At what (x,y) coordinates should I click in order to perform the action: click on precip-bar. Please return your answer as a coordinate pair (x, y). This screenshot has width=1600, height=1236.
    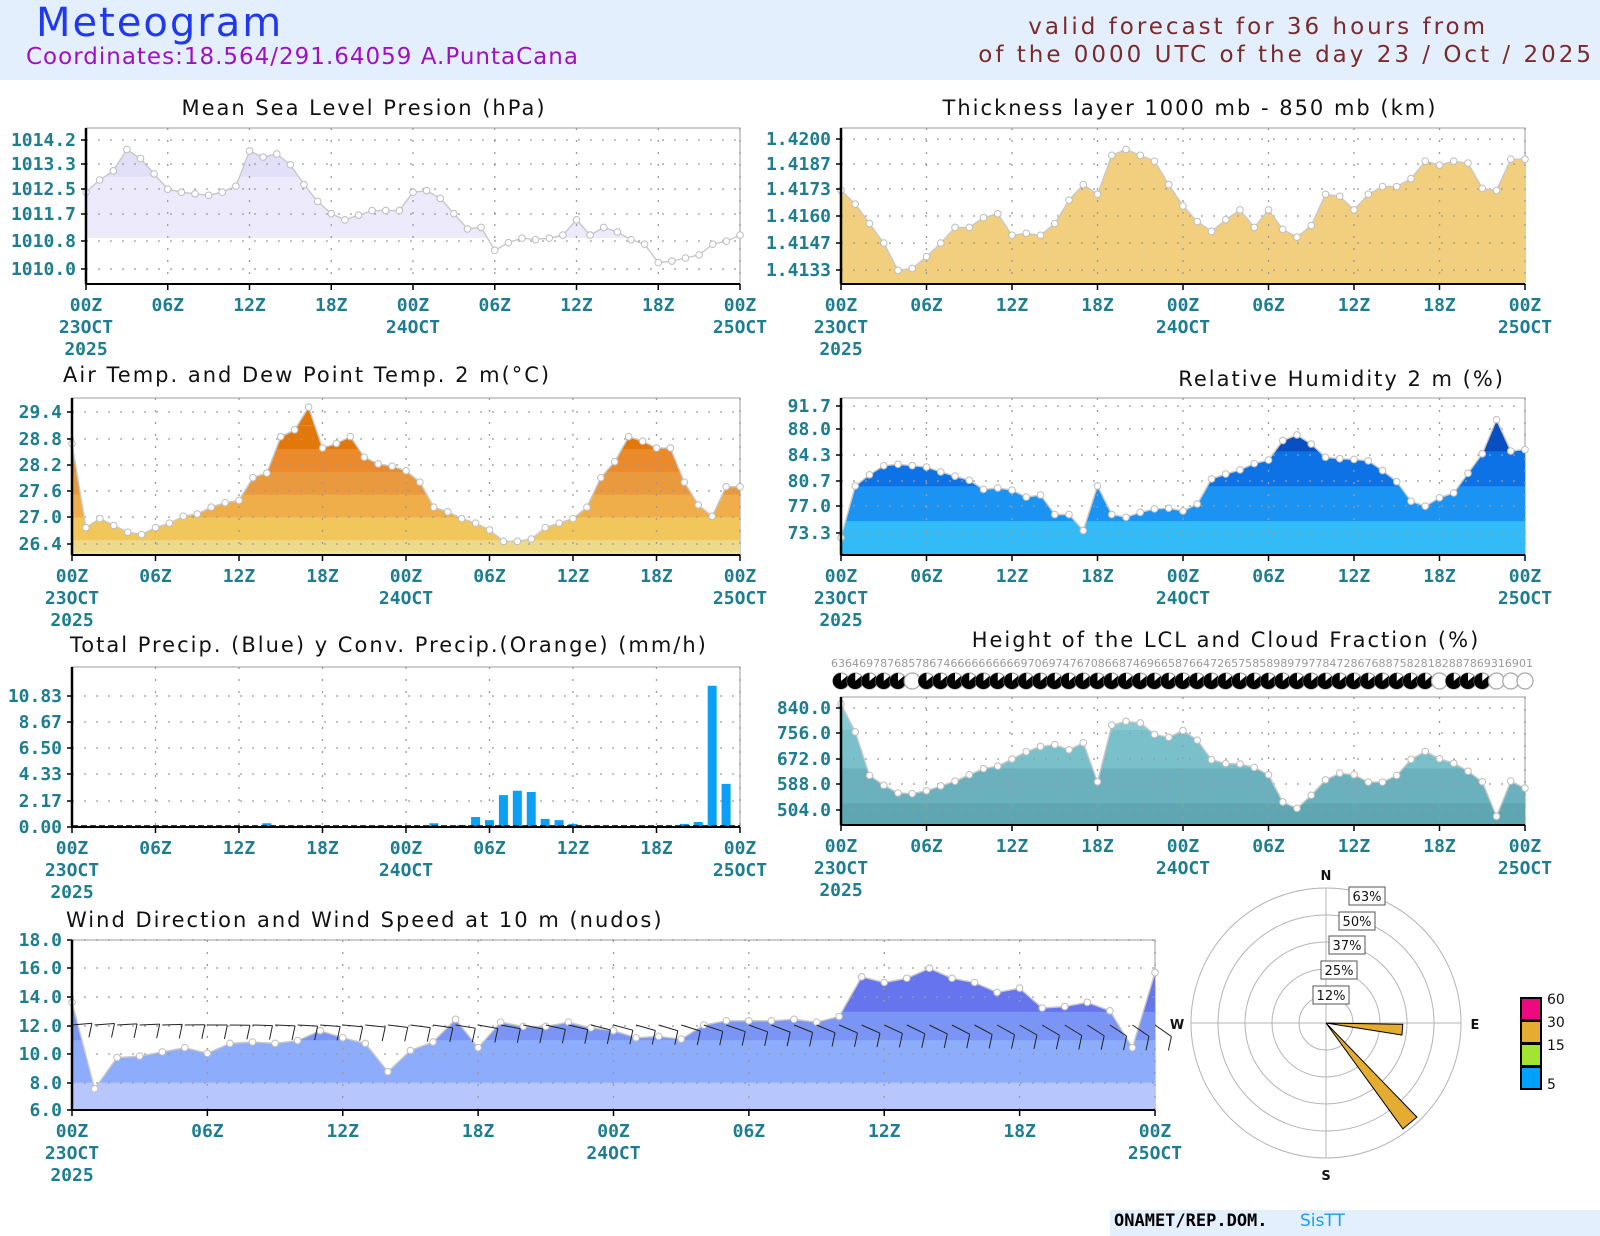
    Looking at the image, I should click on (545, 822).